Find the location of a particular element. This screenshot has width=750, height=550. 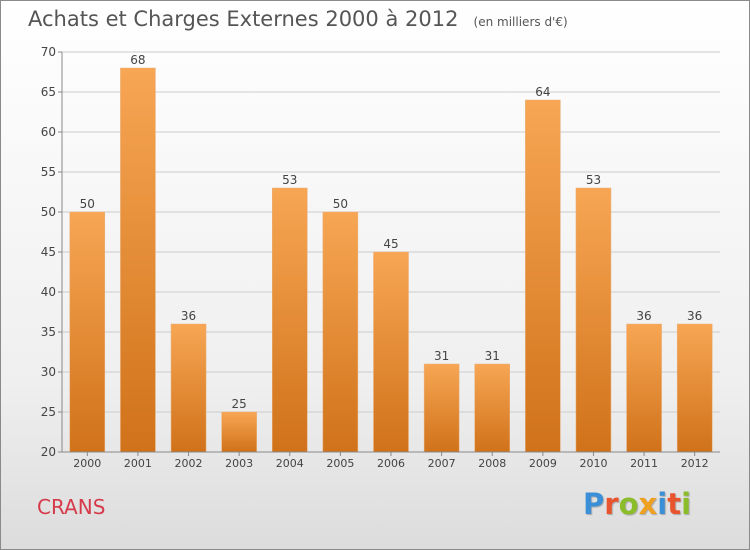

logo-letter: t is located at coordinates (674, 504).